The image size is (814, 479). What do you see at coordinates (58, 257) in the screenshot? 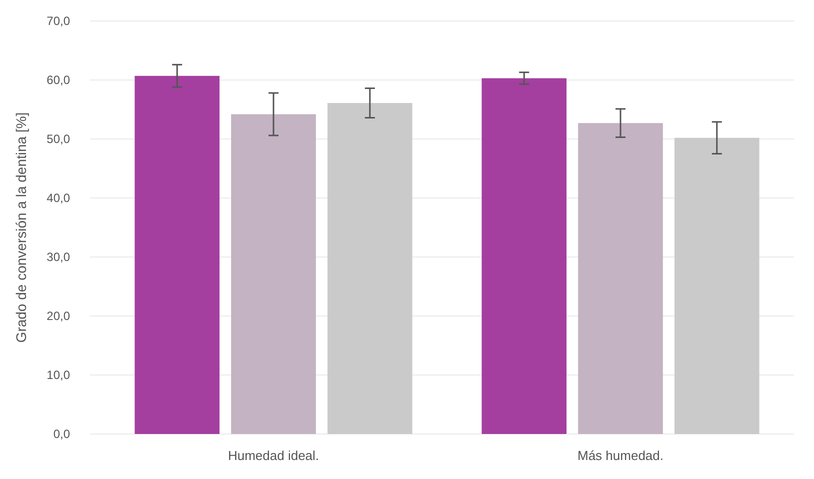
I see `y-tick-label: 30,0` at bounding box center [58, 257].